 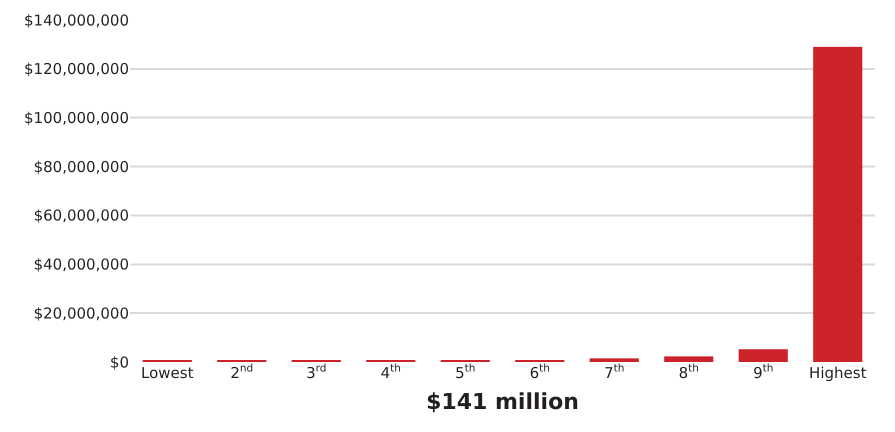 I want to click on y-tick-label: $20,000,000, so click(x=81, y=313).